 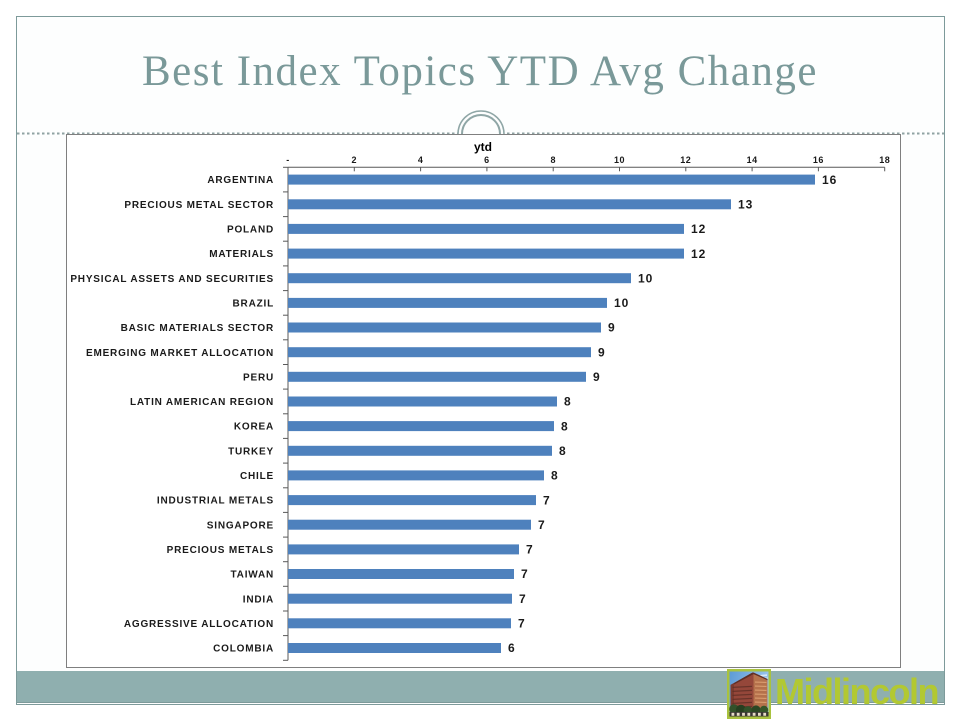 I want to click on svg-text: PRECIOUS METALS, so click(x=220, y=550).